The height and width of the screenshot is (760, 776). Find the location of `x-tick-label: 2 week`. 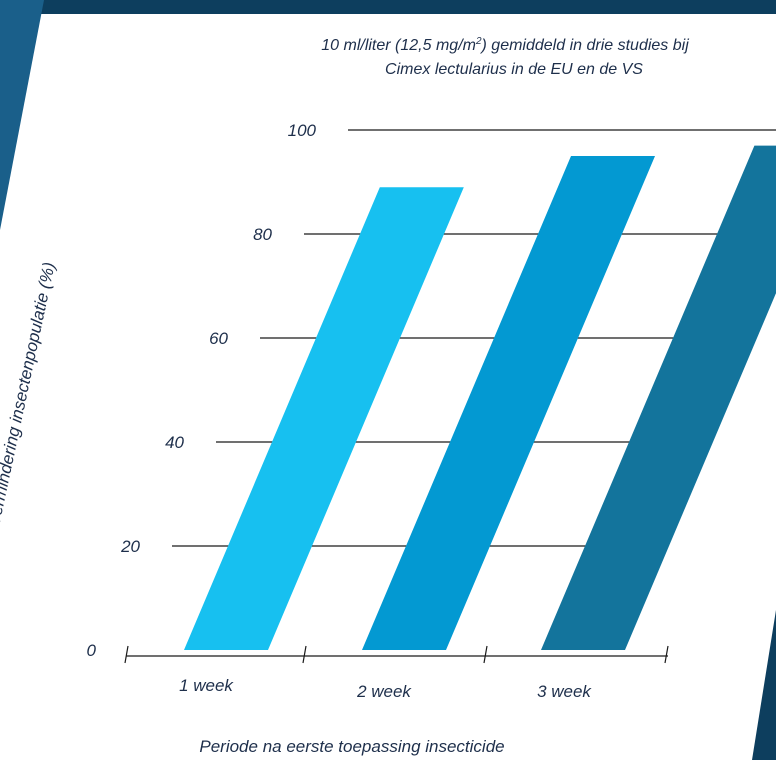

x-tick-label: 2 week is located at coordinates (384, 691).